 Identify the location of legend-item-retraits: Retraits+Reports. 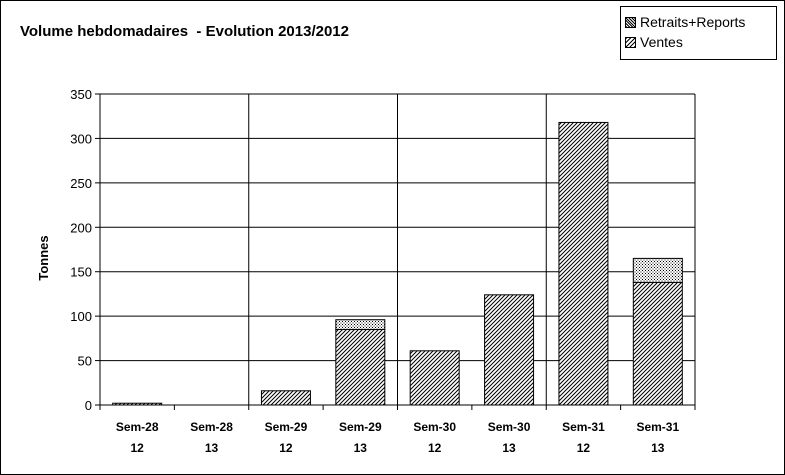
(685, 22).